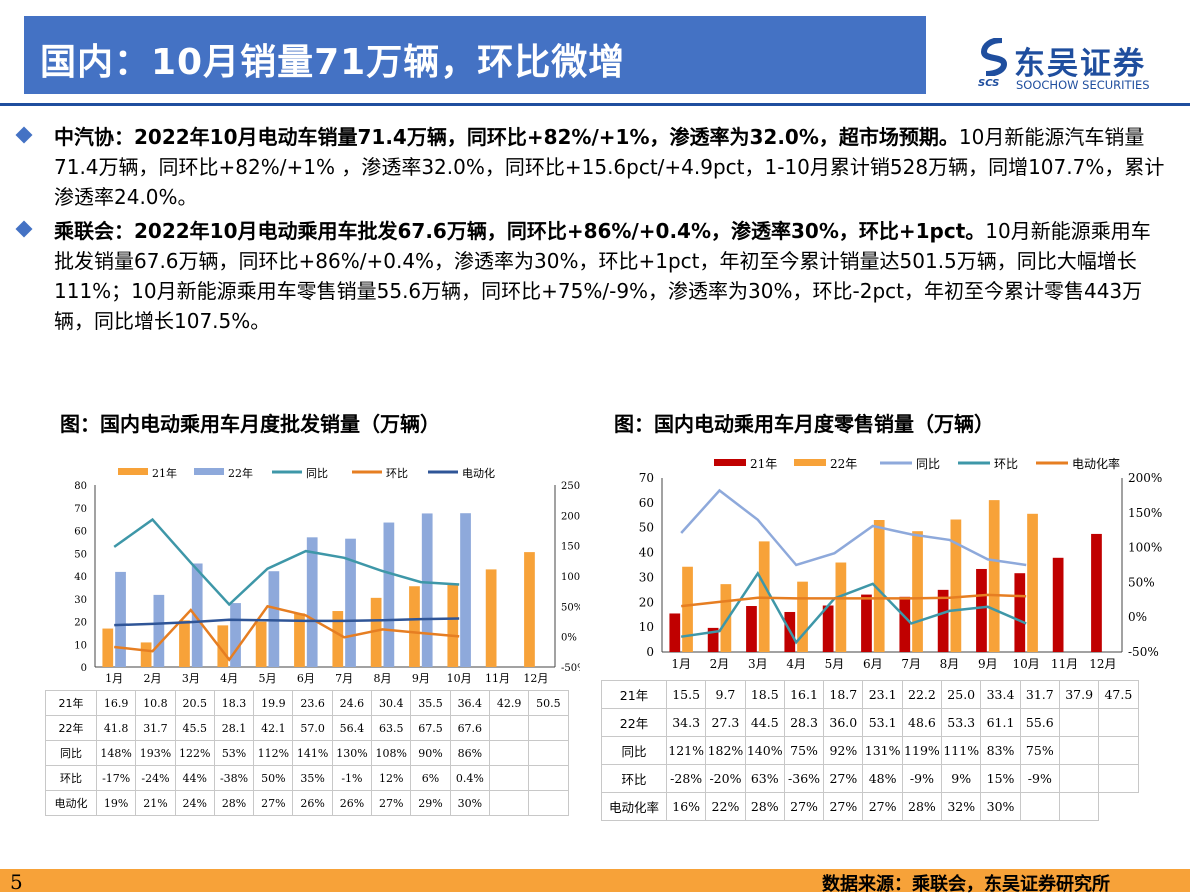 This screenshot has width=1190, height=896. I want to click on table-cell: 42.1, so click(273, 728).